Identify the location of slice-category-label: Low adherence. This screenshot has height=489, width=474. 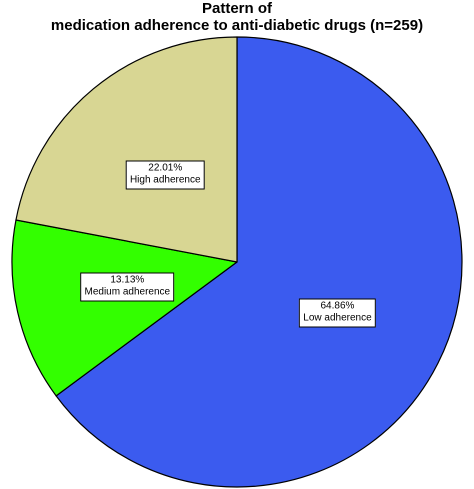
(337, 318).